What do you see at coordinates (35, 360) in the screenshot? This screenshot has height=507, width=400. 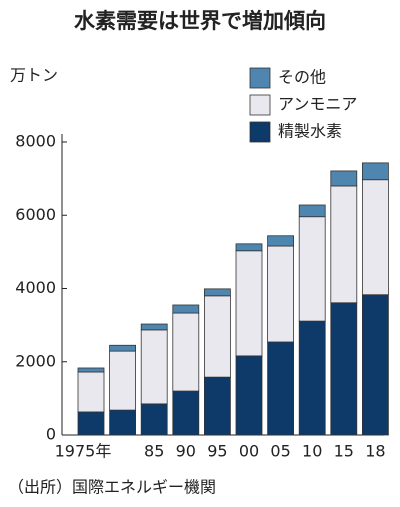 I see `y-tick-label: 2000` at bounding box center [35, 360].